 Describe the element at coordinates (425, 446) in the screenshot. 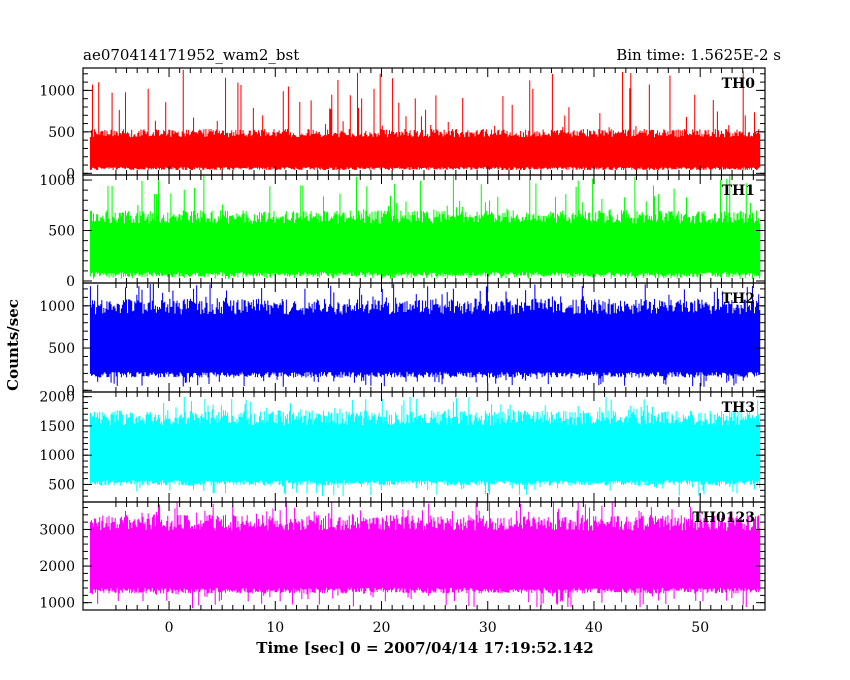

I see `series-th3` at that location.